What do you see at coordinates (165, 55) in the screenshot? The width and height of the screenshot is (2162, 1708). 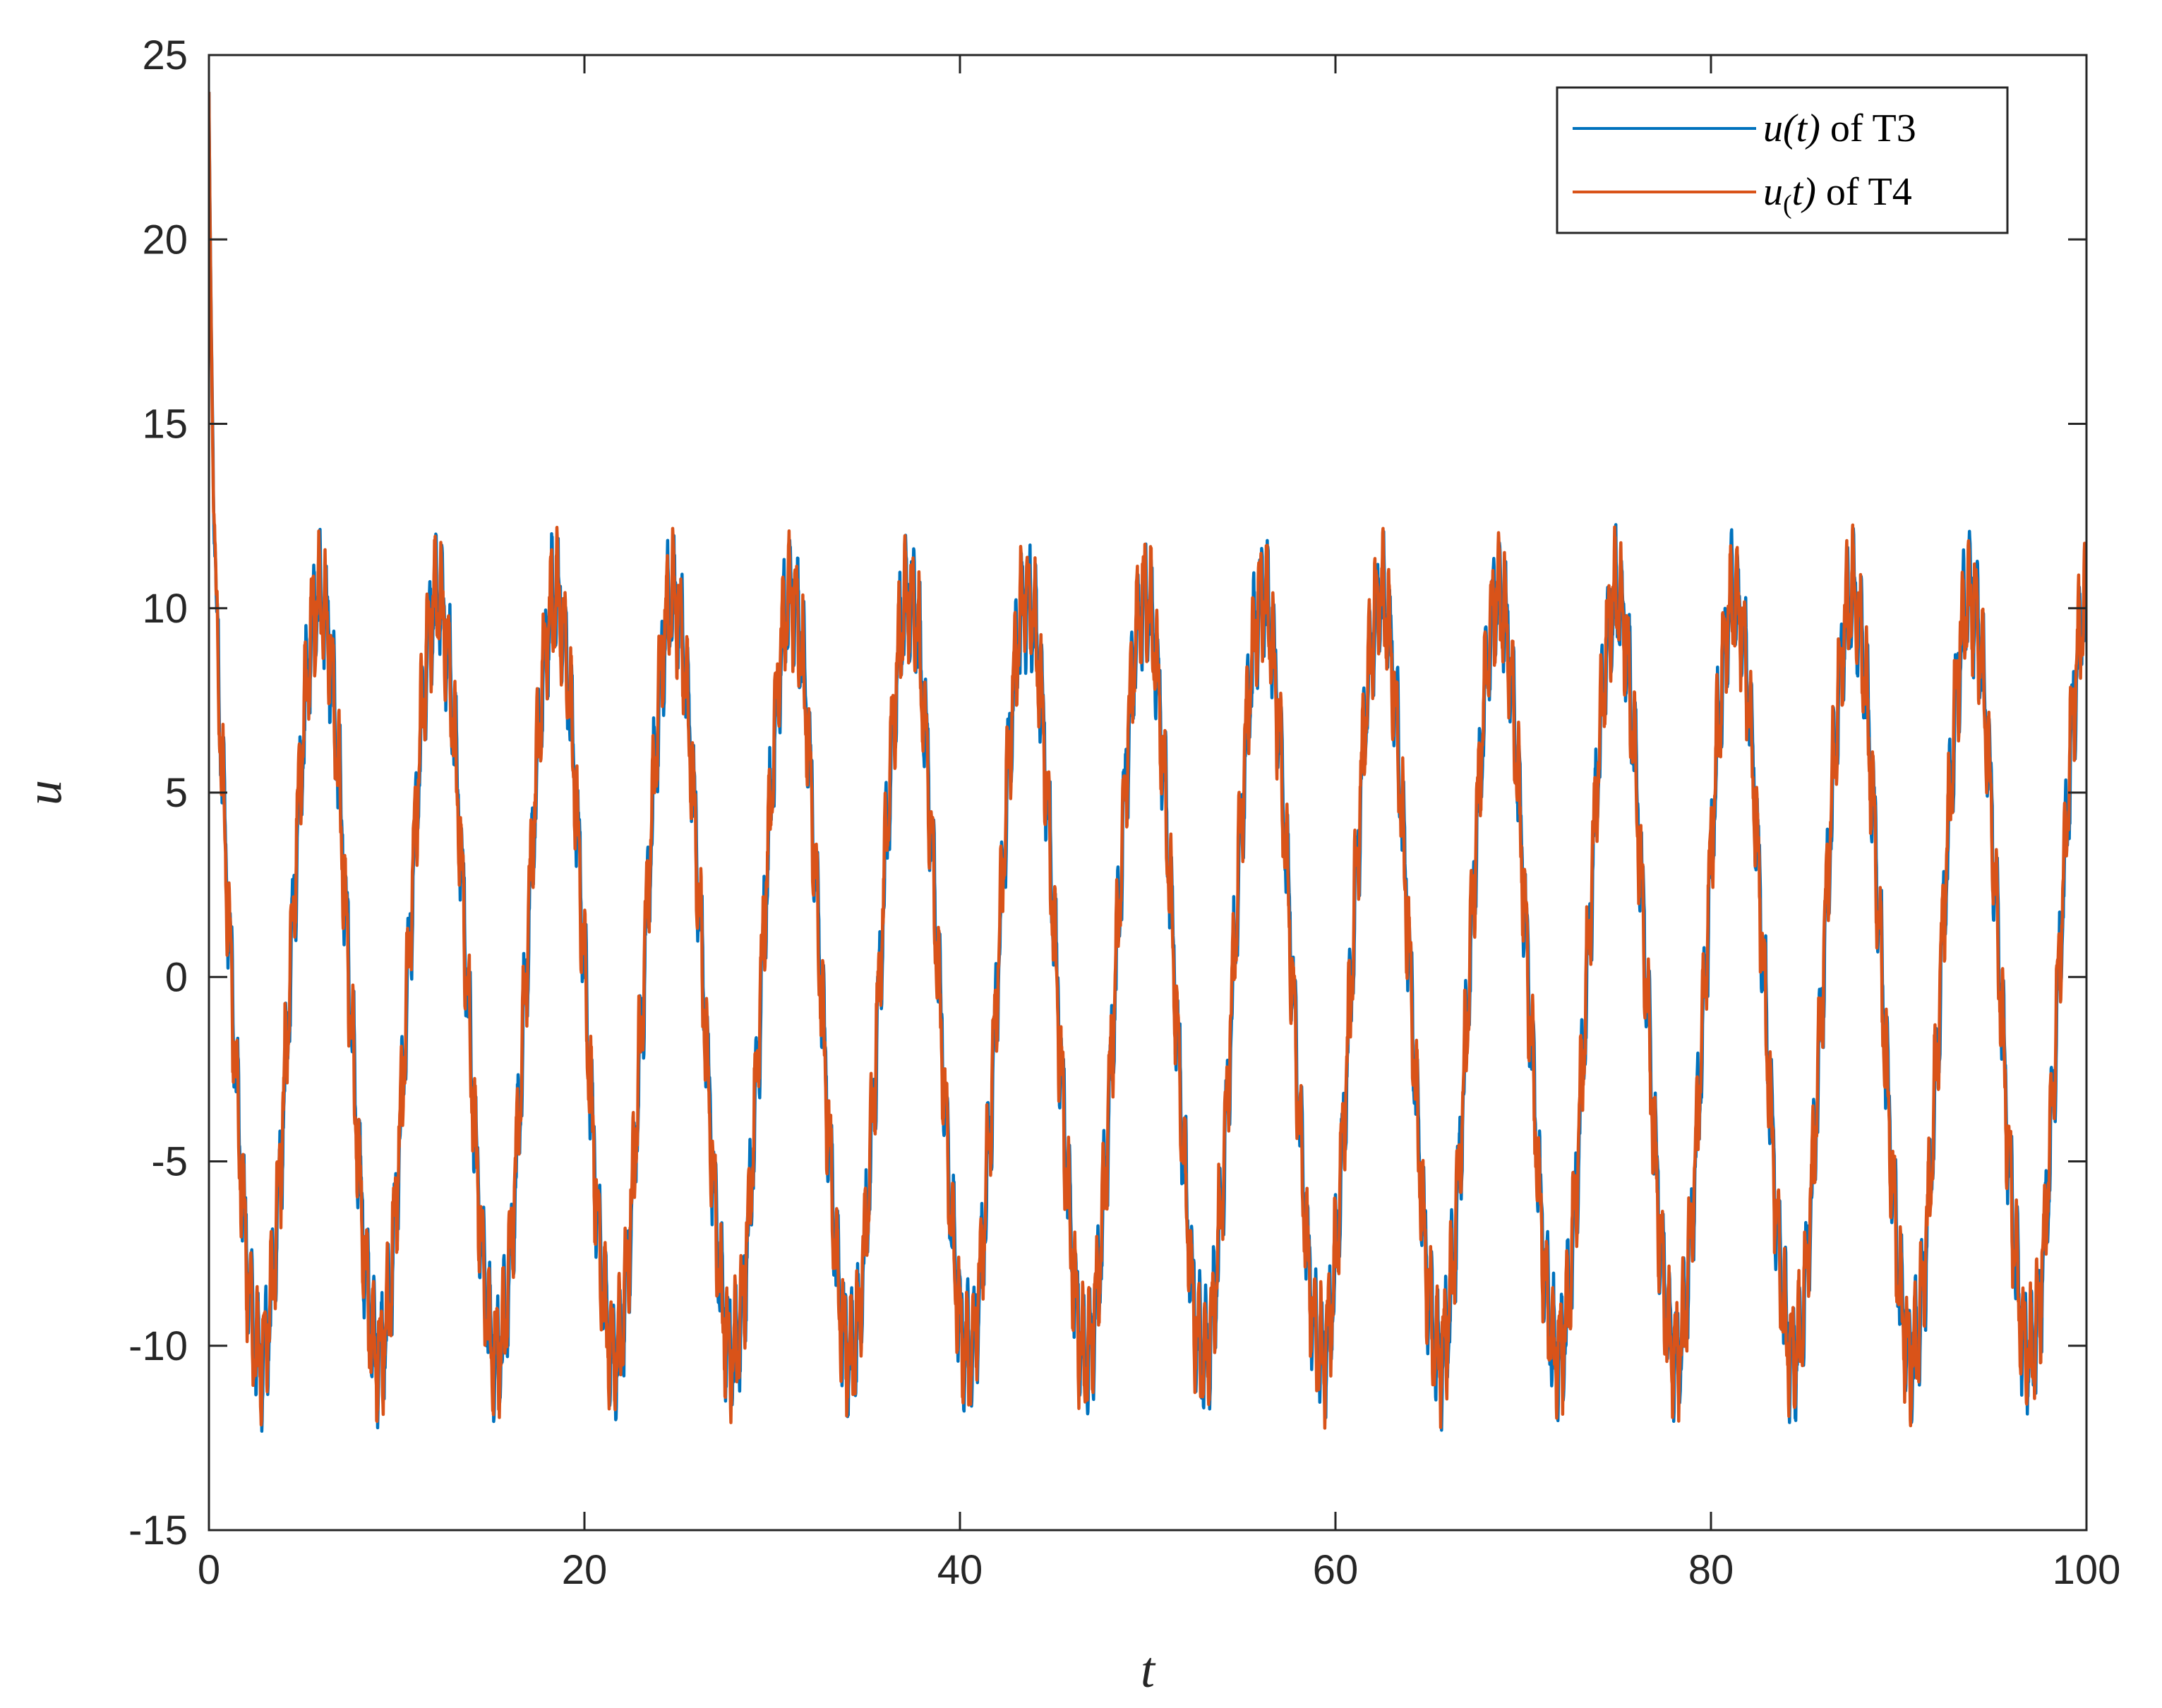 I see `y-tick-label: 25` at bounding box center [165, 55].